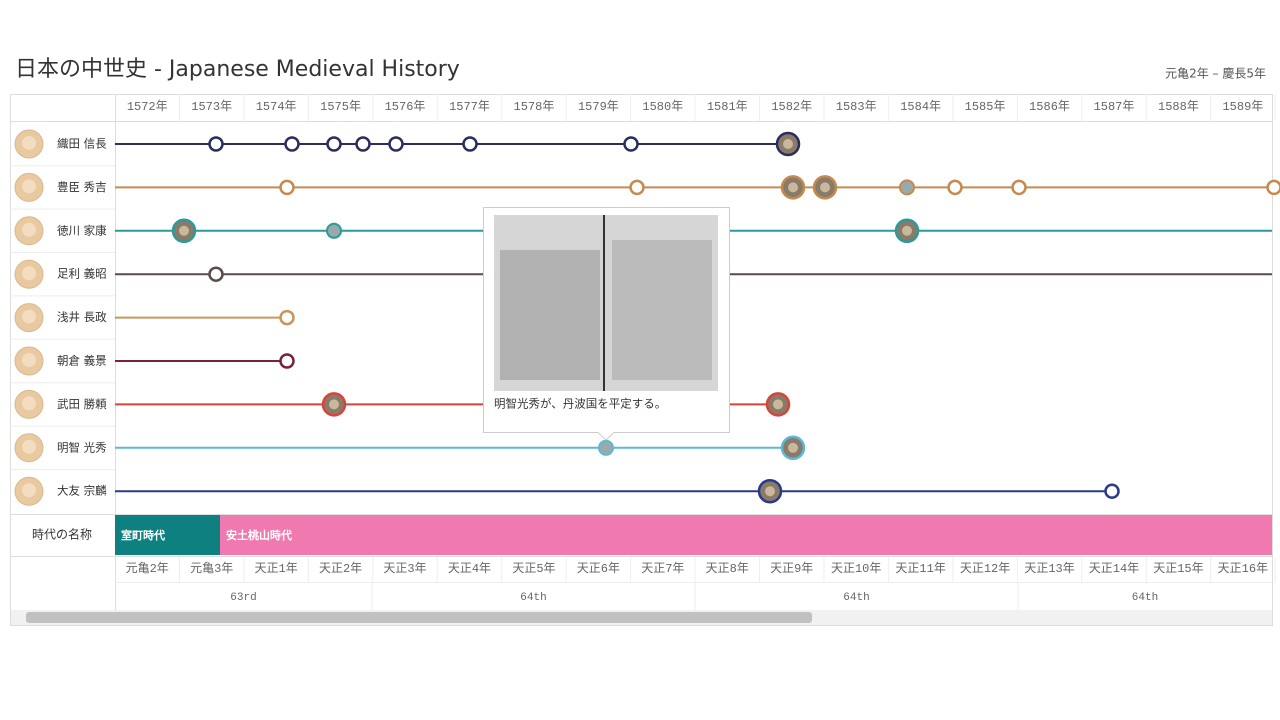 The height and width of the screenshot is (720, 1280). I want to click on period-name: 室町時代, so click(143, 535).